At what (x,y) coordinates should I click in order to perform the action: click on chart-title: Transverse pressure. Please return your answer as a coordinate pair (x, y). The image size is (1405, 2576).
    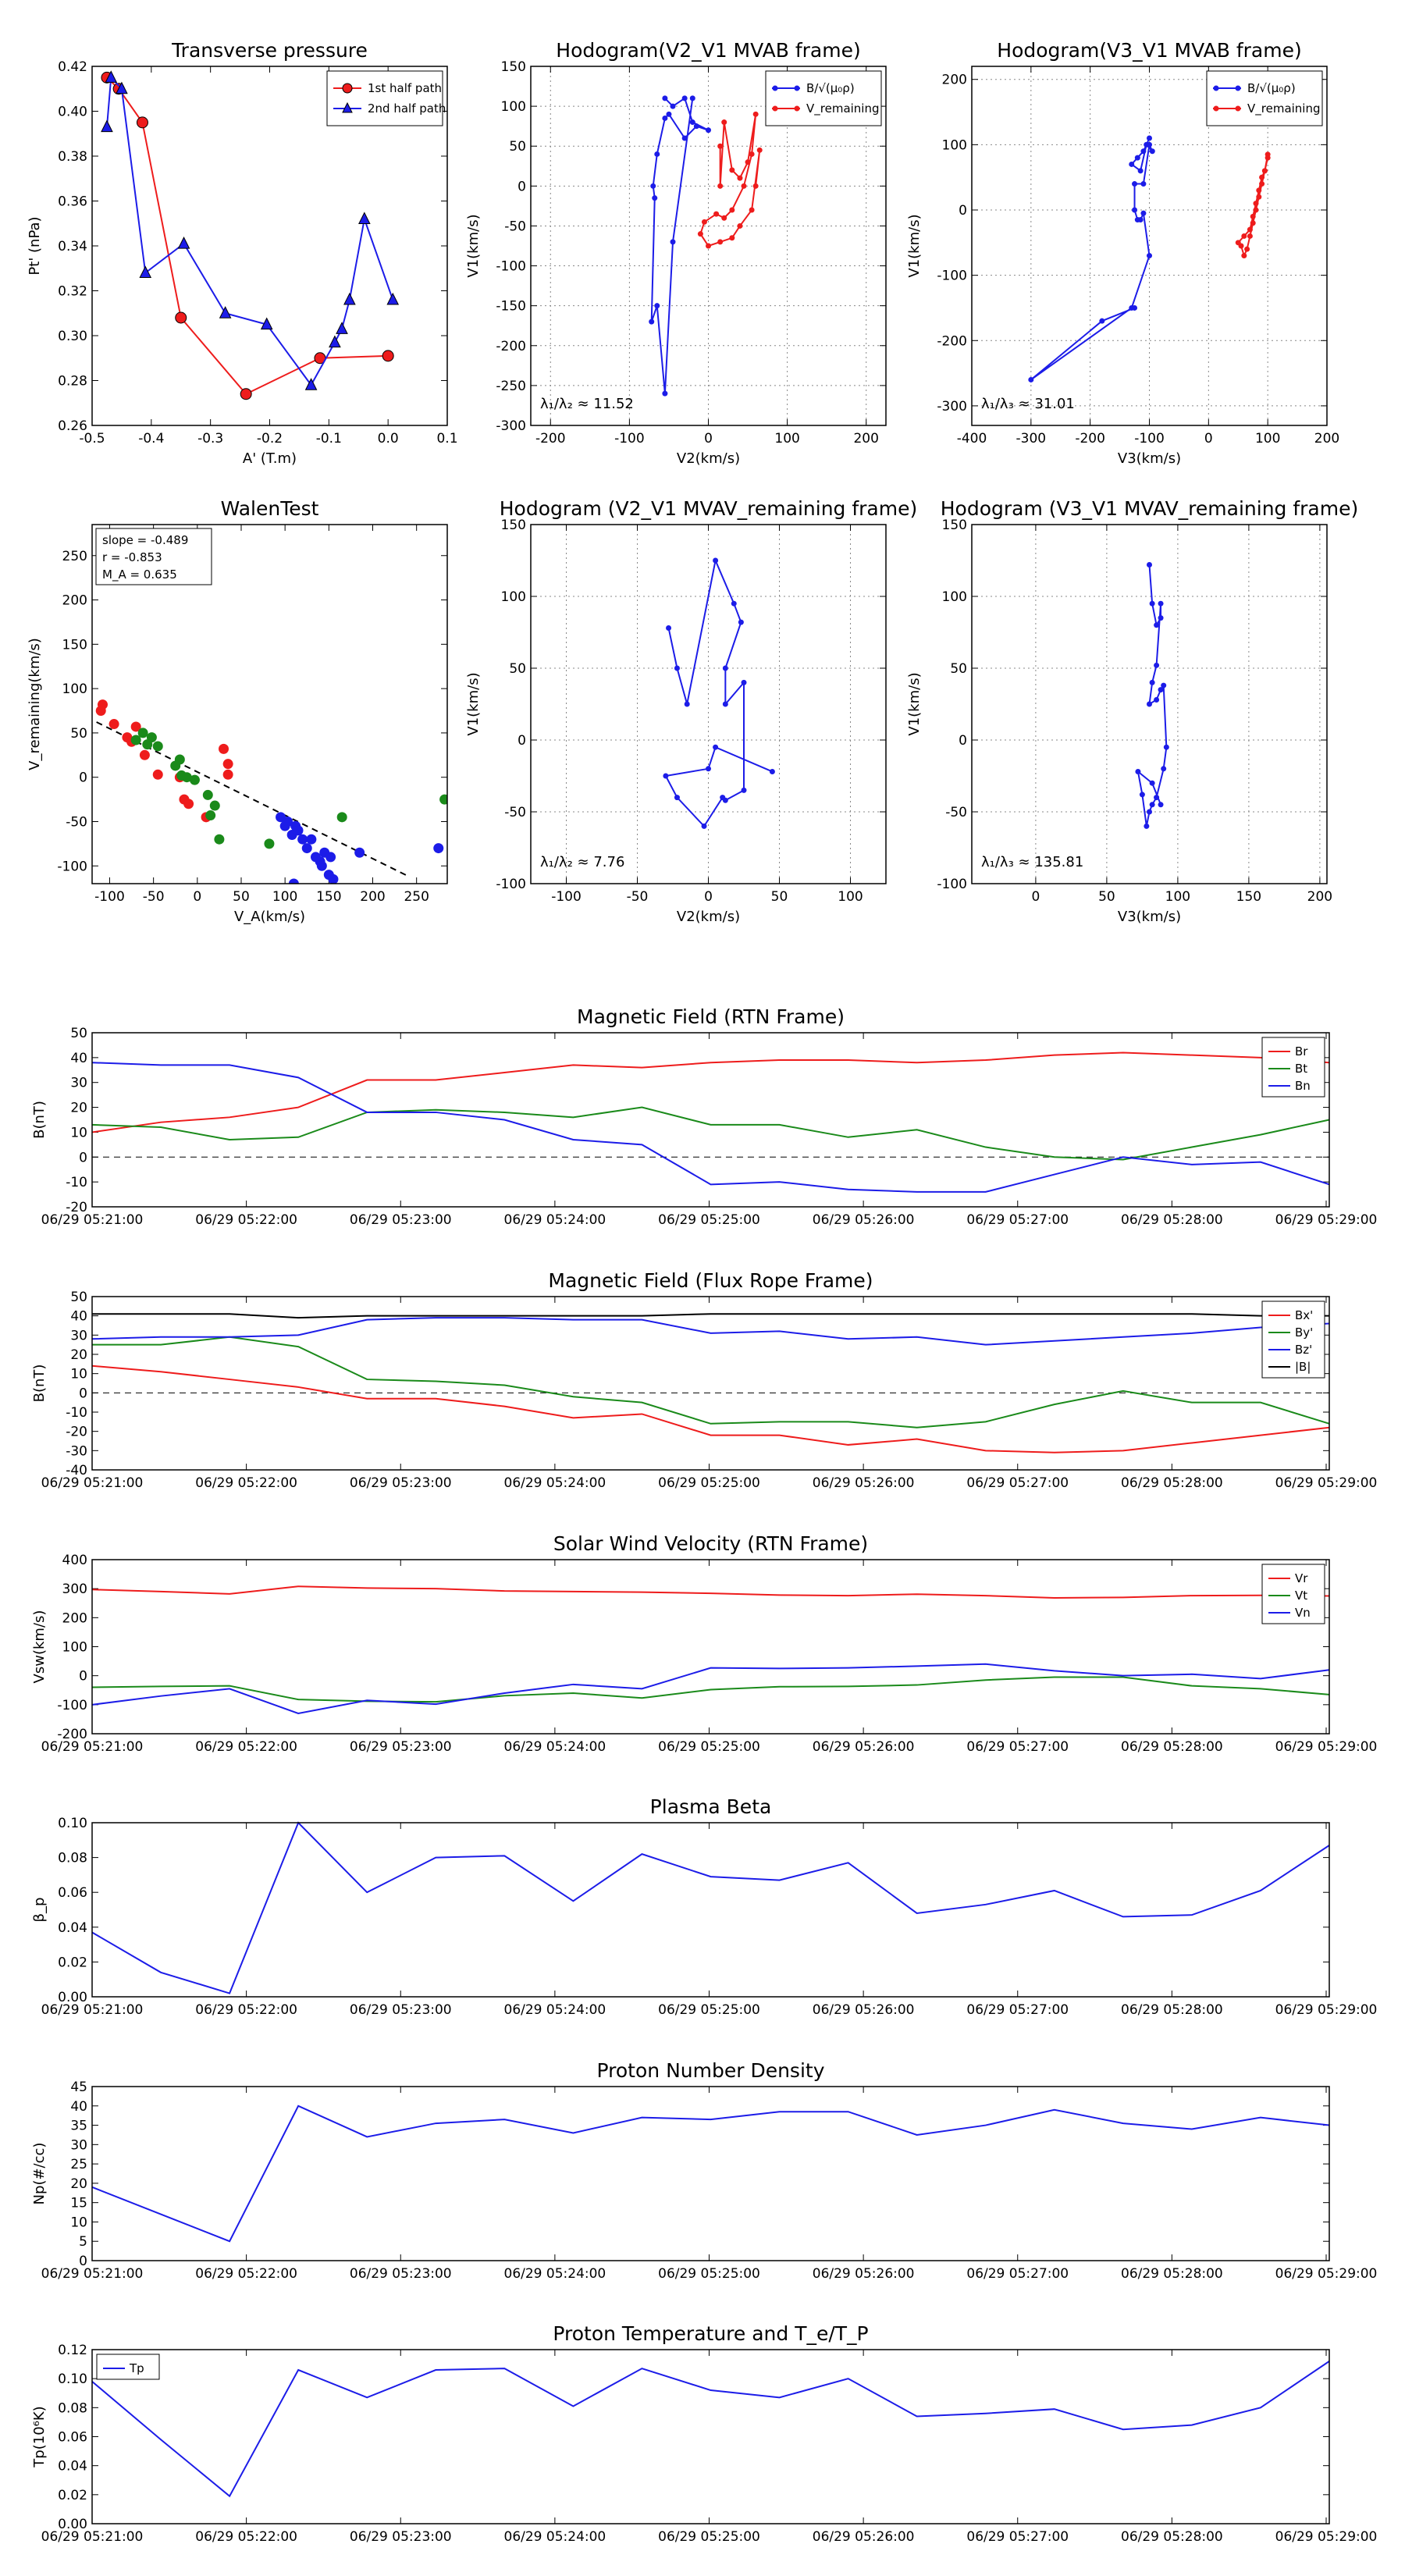
    Looking at the image, I should click on (270, 51).